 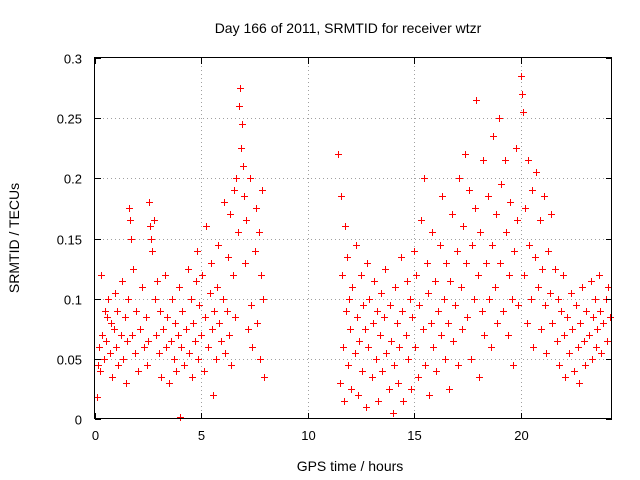 What do you see at coordinates (201, 435) in the screenshot?
I see `x-tick-label: 5` at bounding box center [201, 435].